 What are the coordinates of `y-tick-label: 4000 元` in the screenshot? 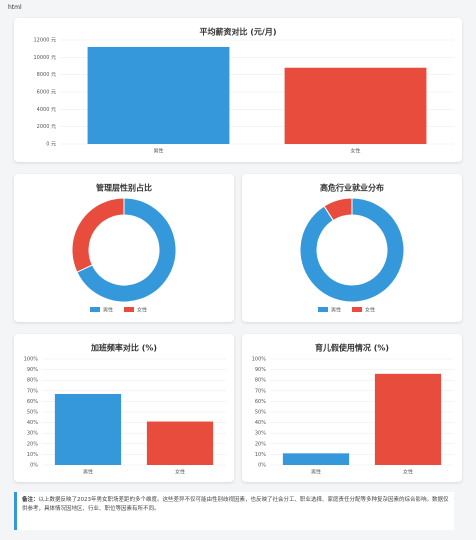 It's located at (46, 110).